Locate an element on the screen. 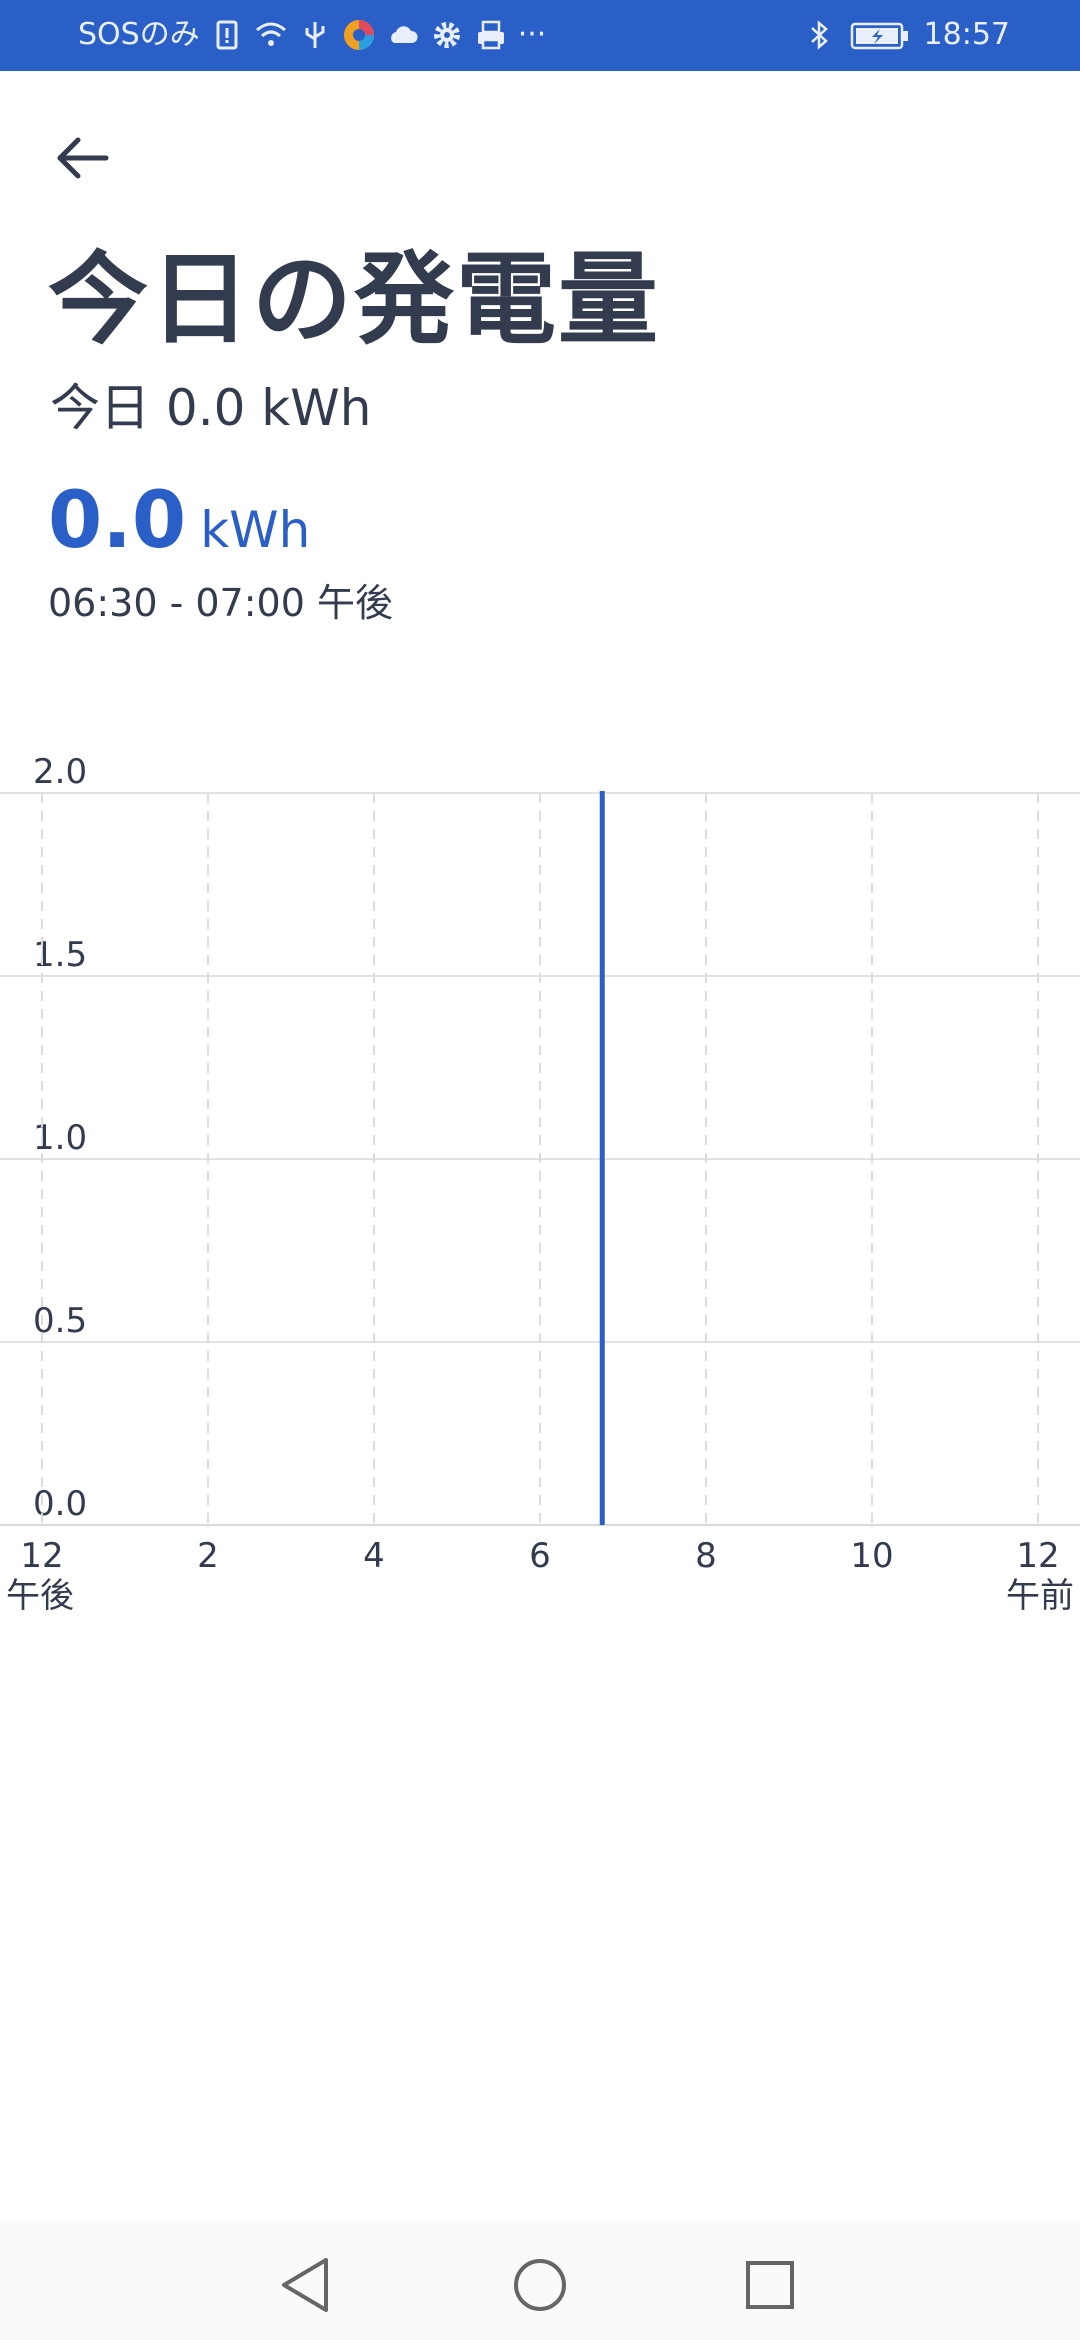 The width and height of the screenshot is (1080, 2340). sim-alert-icon is located at coordinates (227, 35).